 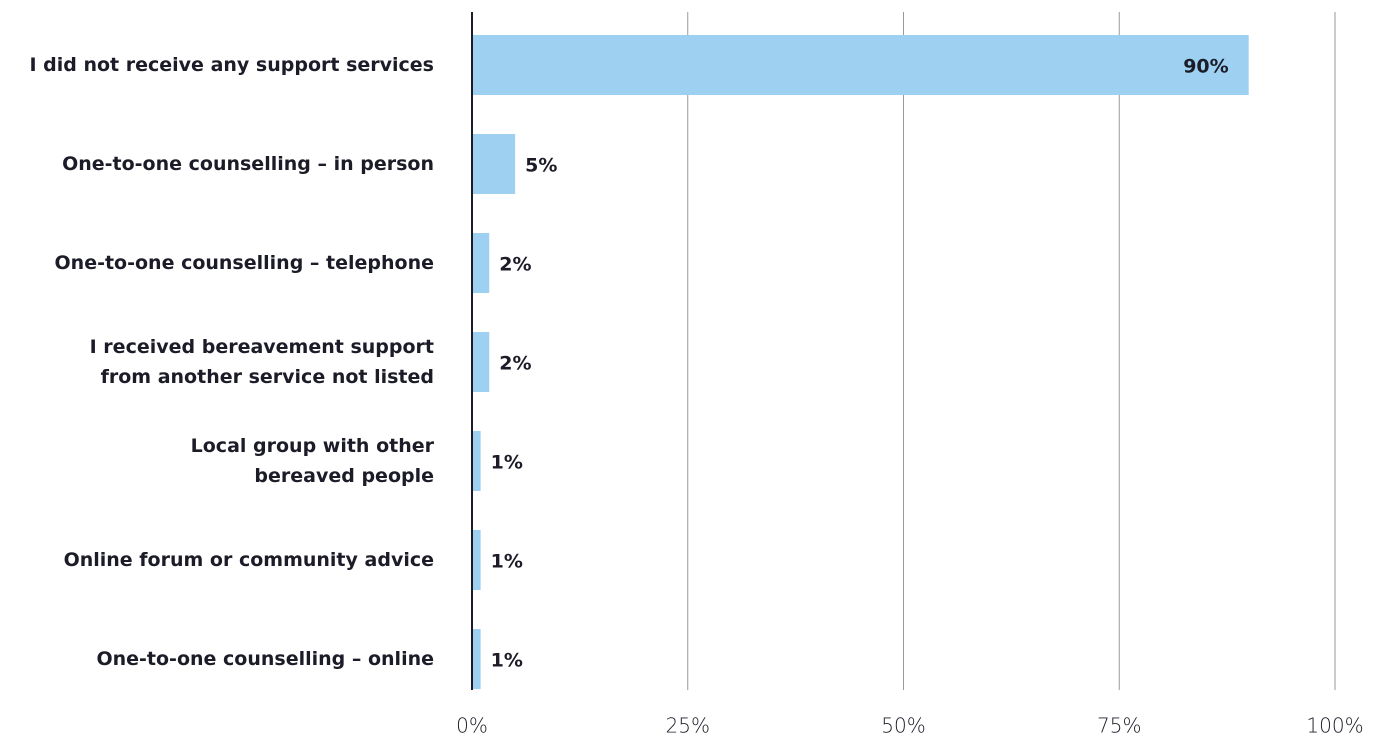 I want to click on x-tick-label: 50%, so click(x=903, y=726).